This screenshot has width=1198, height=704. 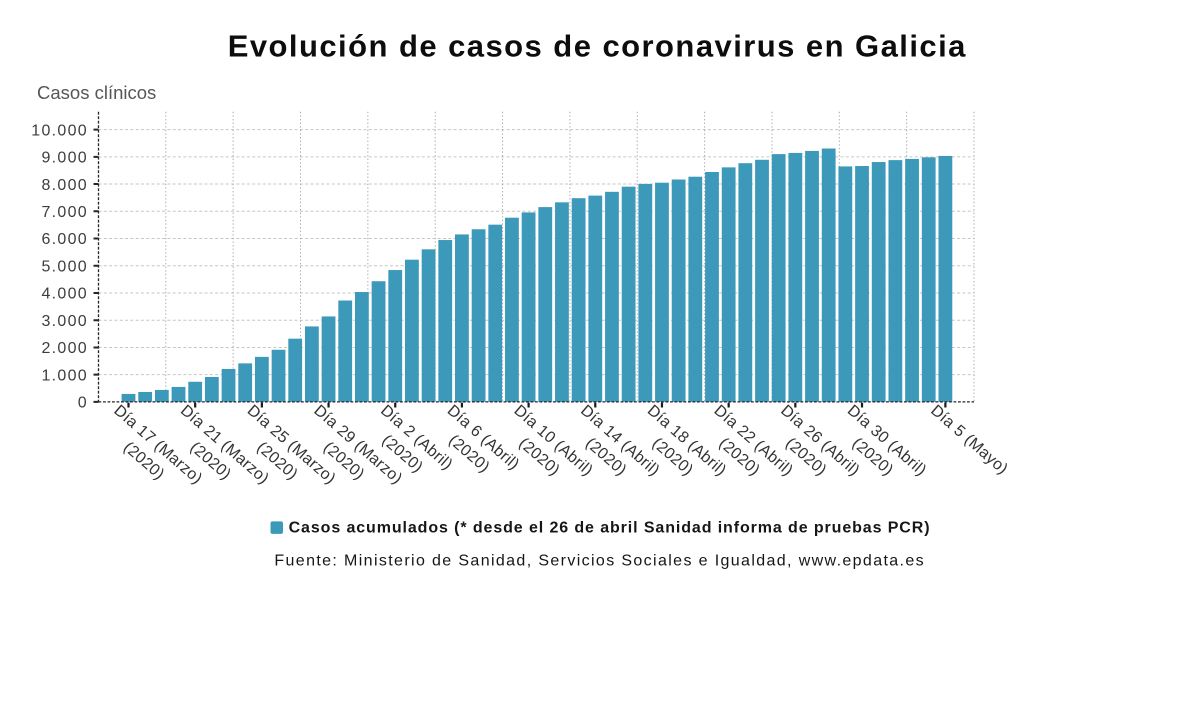 What do you see at coordinates (64, 158) in the screenshot?
I see `svg-text: 9.000` at bounding box center [64, 158].